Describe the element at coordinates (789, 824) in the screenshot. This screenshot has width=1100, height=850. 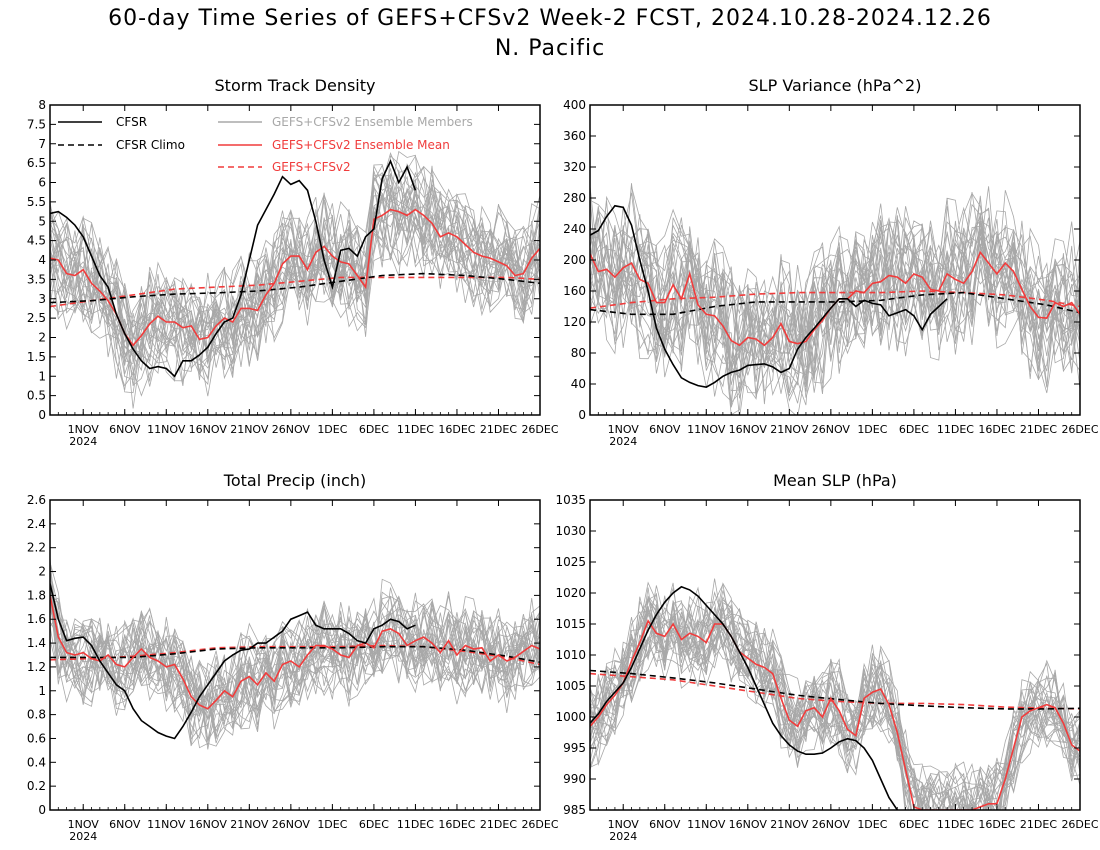
I see `x-tick-label: 21NOV` at that location.